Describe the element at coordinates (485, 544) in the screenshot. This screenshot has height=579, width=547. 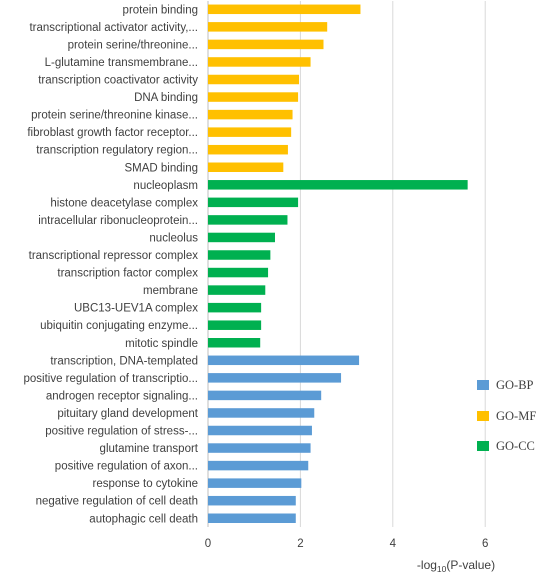
I see `x-tick-label: 6` at that location.